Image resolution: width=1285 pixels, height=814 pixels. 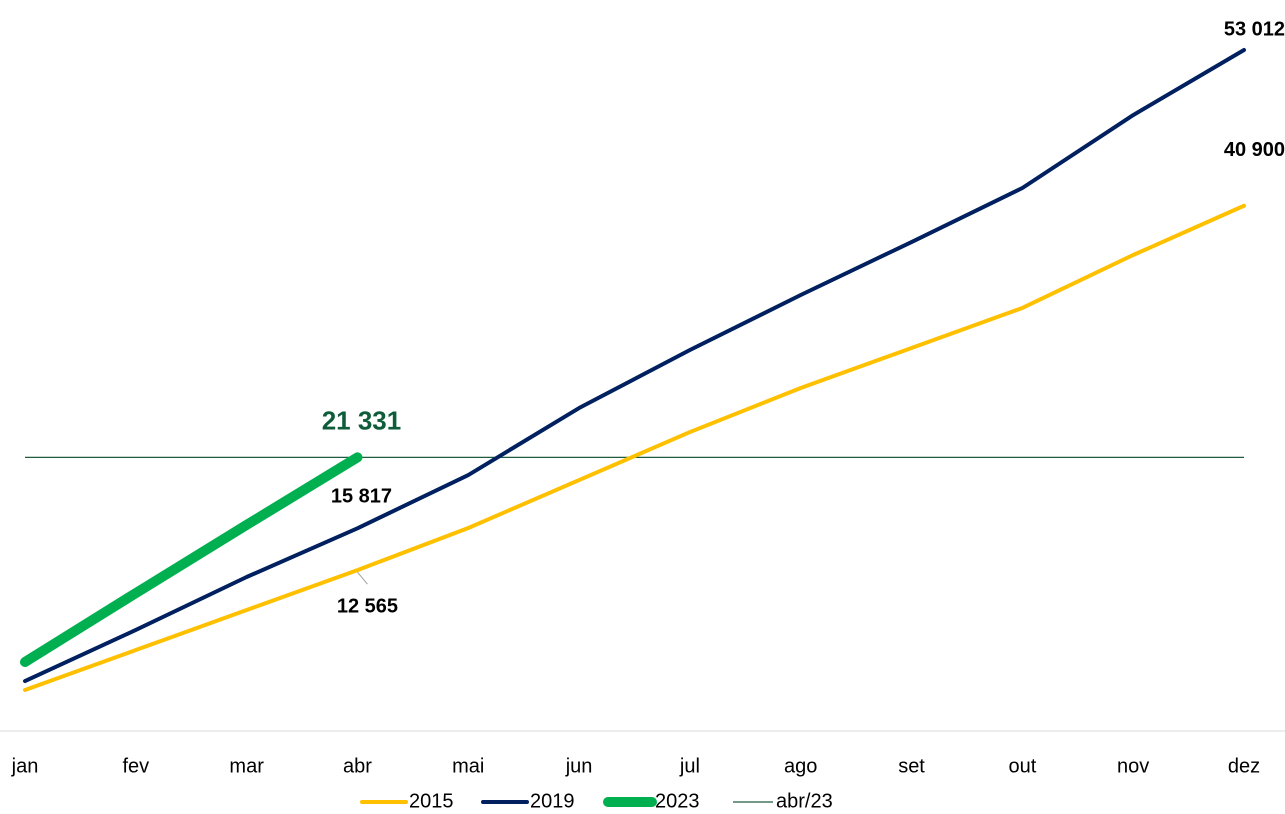 What do you see at coordinates (1133, 766) in the screenshot?
I see `x-tick-label: nov` at bounding box center [1133, 766].